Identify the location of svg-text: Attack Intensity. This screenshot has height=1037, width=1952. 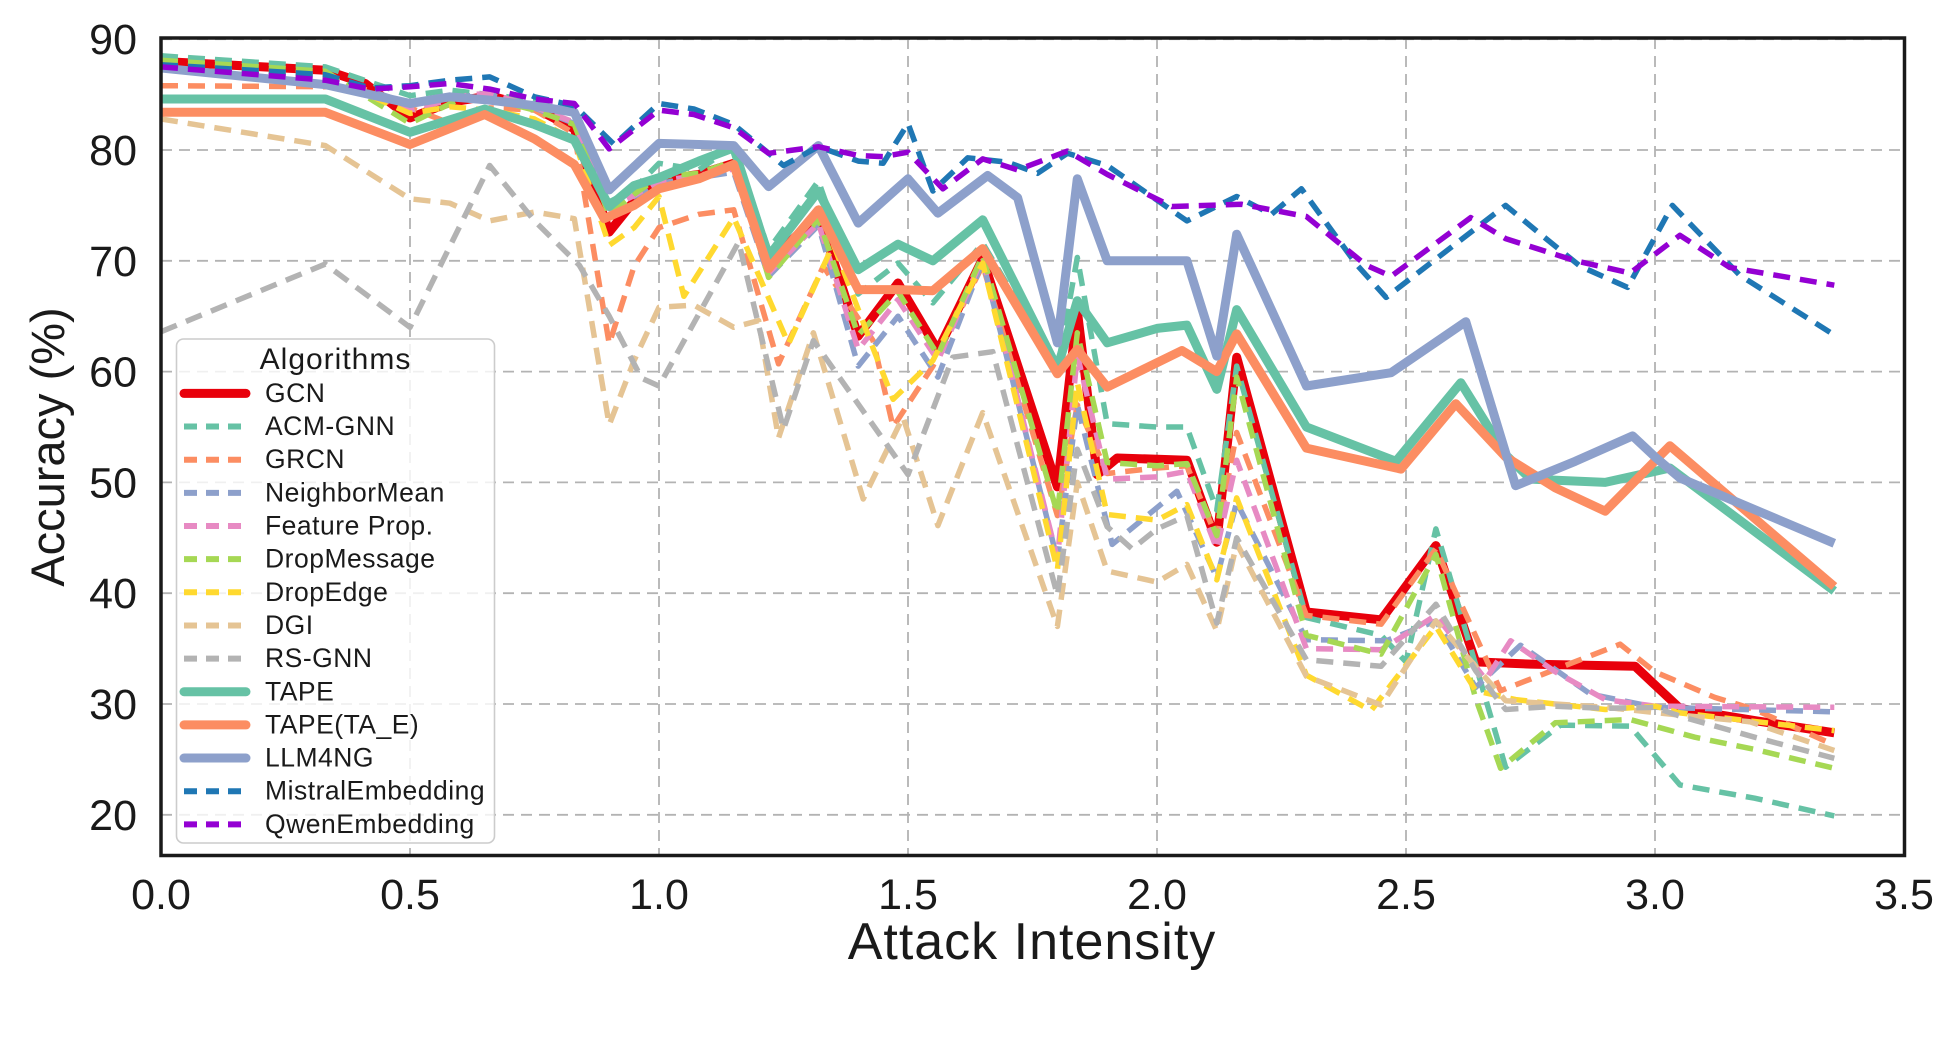
(1032, 942).